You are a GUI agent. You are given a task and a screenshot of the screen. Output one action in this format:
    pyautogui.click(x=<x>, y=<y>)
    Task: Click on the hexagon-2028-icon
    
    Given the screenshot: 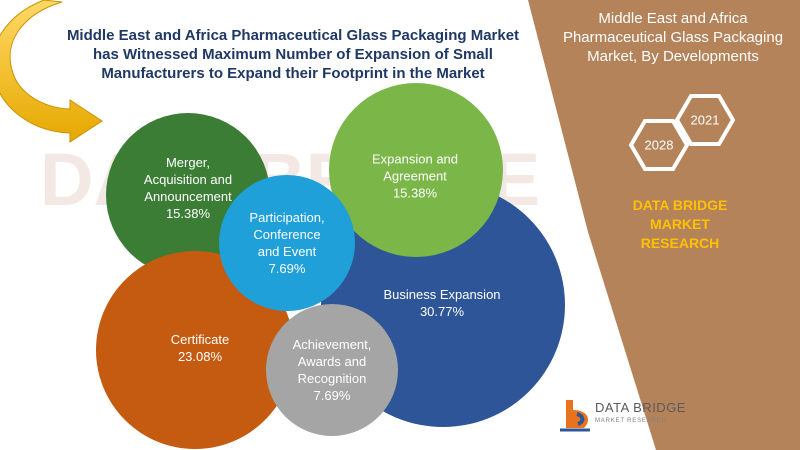 What is the action you would take?
    pyautogui.click(x=659, y=145)
    